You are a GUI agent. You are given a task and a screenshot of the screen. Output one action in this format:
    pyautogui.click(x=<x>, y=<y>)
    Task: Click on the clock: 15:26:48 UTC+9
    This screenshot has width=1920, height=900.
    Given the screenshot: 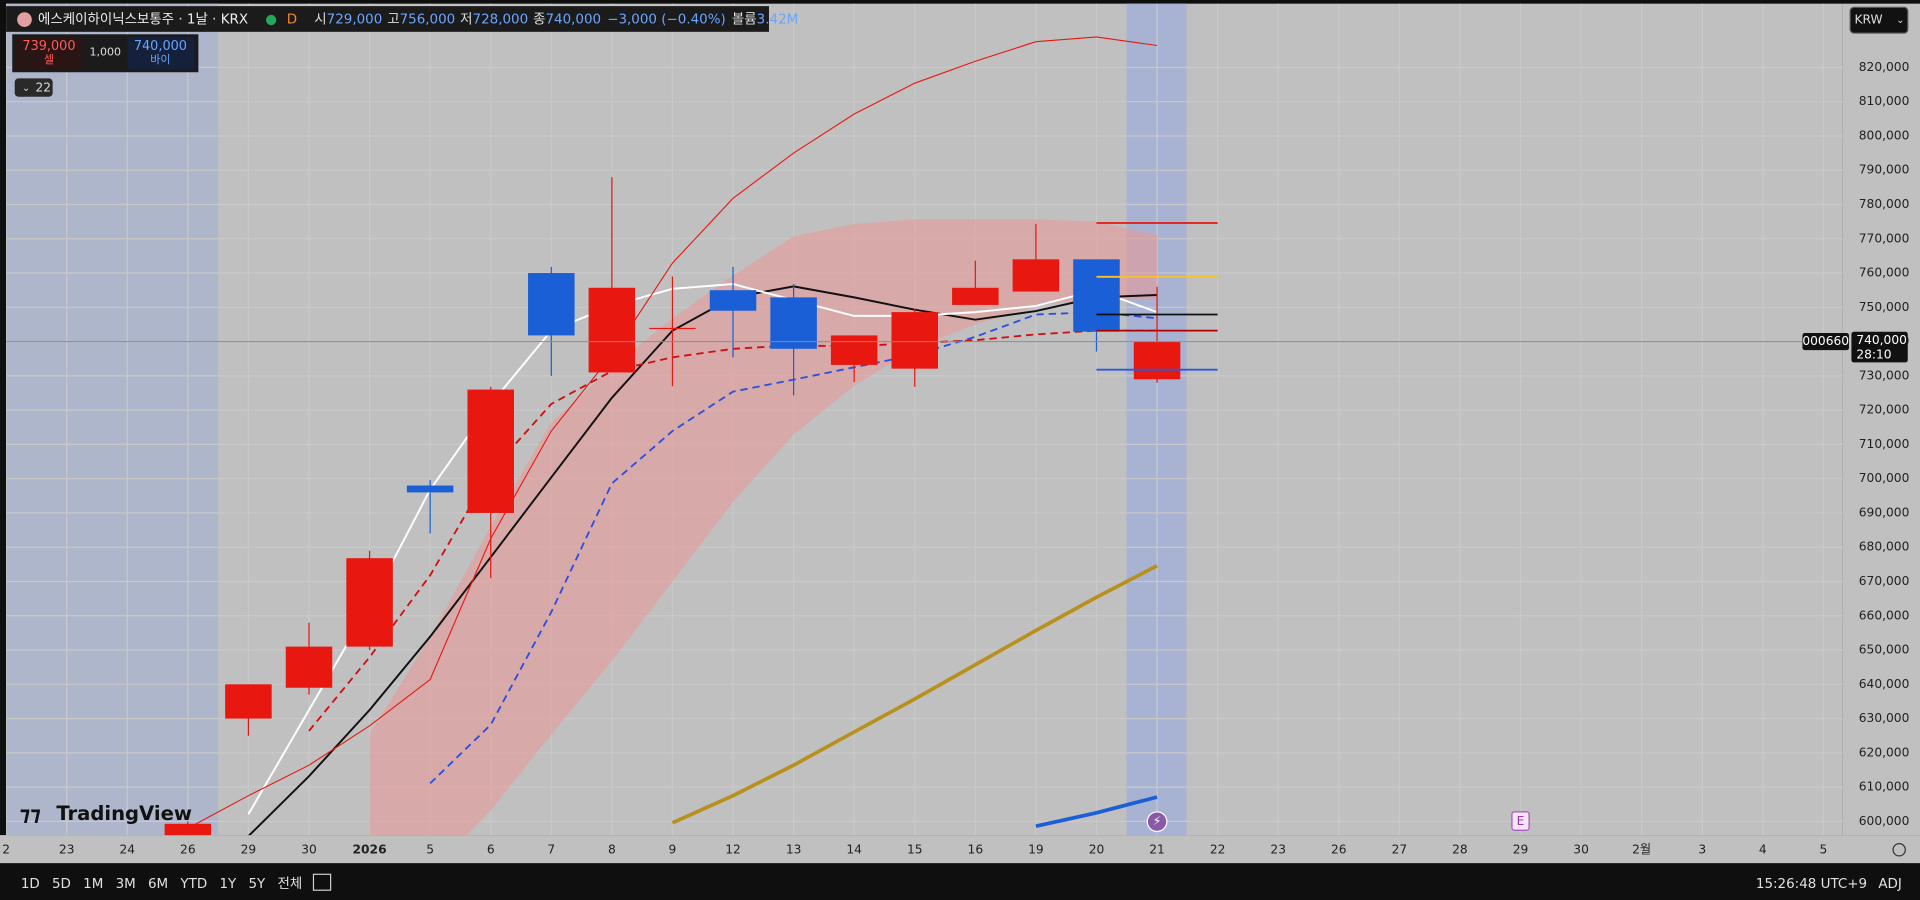 What is the action you would take?
    pyautogui.click(x=1811, y=884)
    